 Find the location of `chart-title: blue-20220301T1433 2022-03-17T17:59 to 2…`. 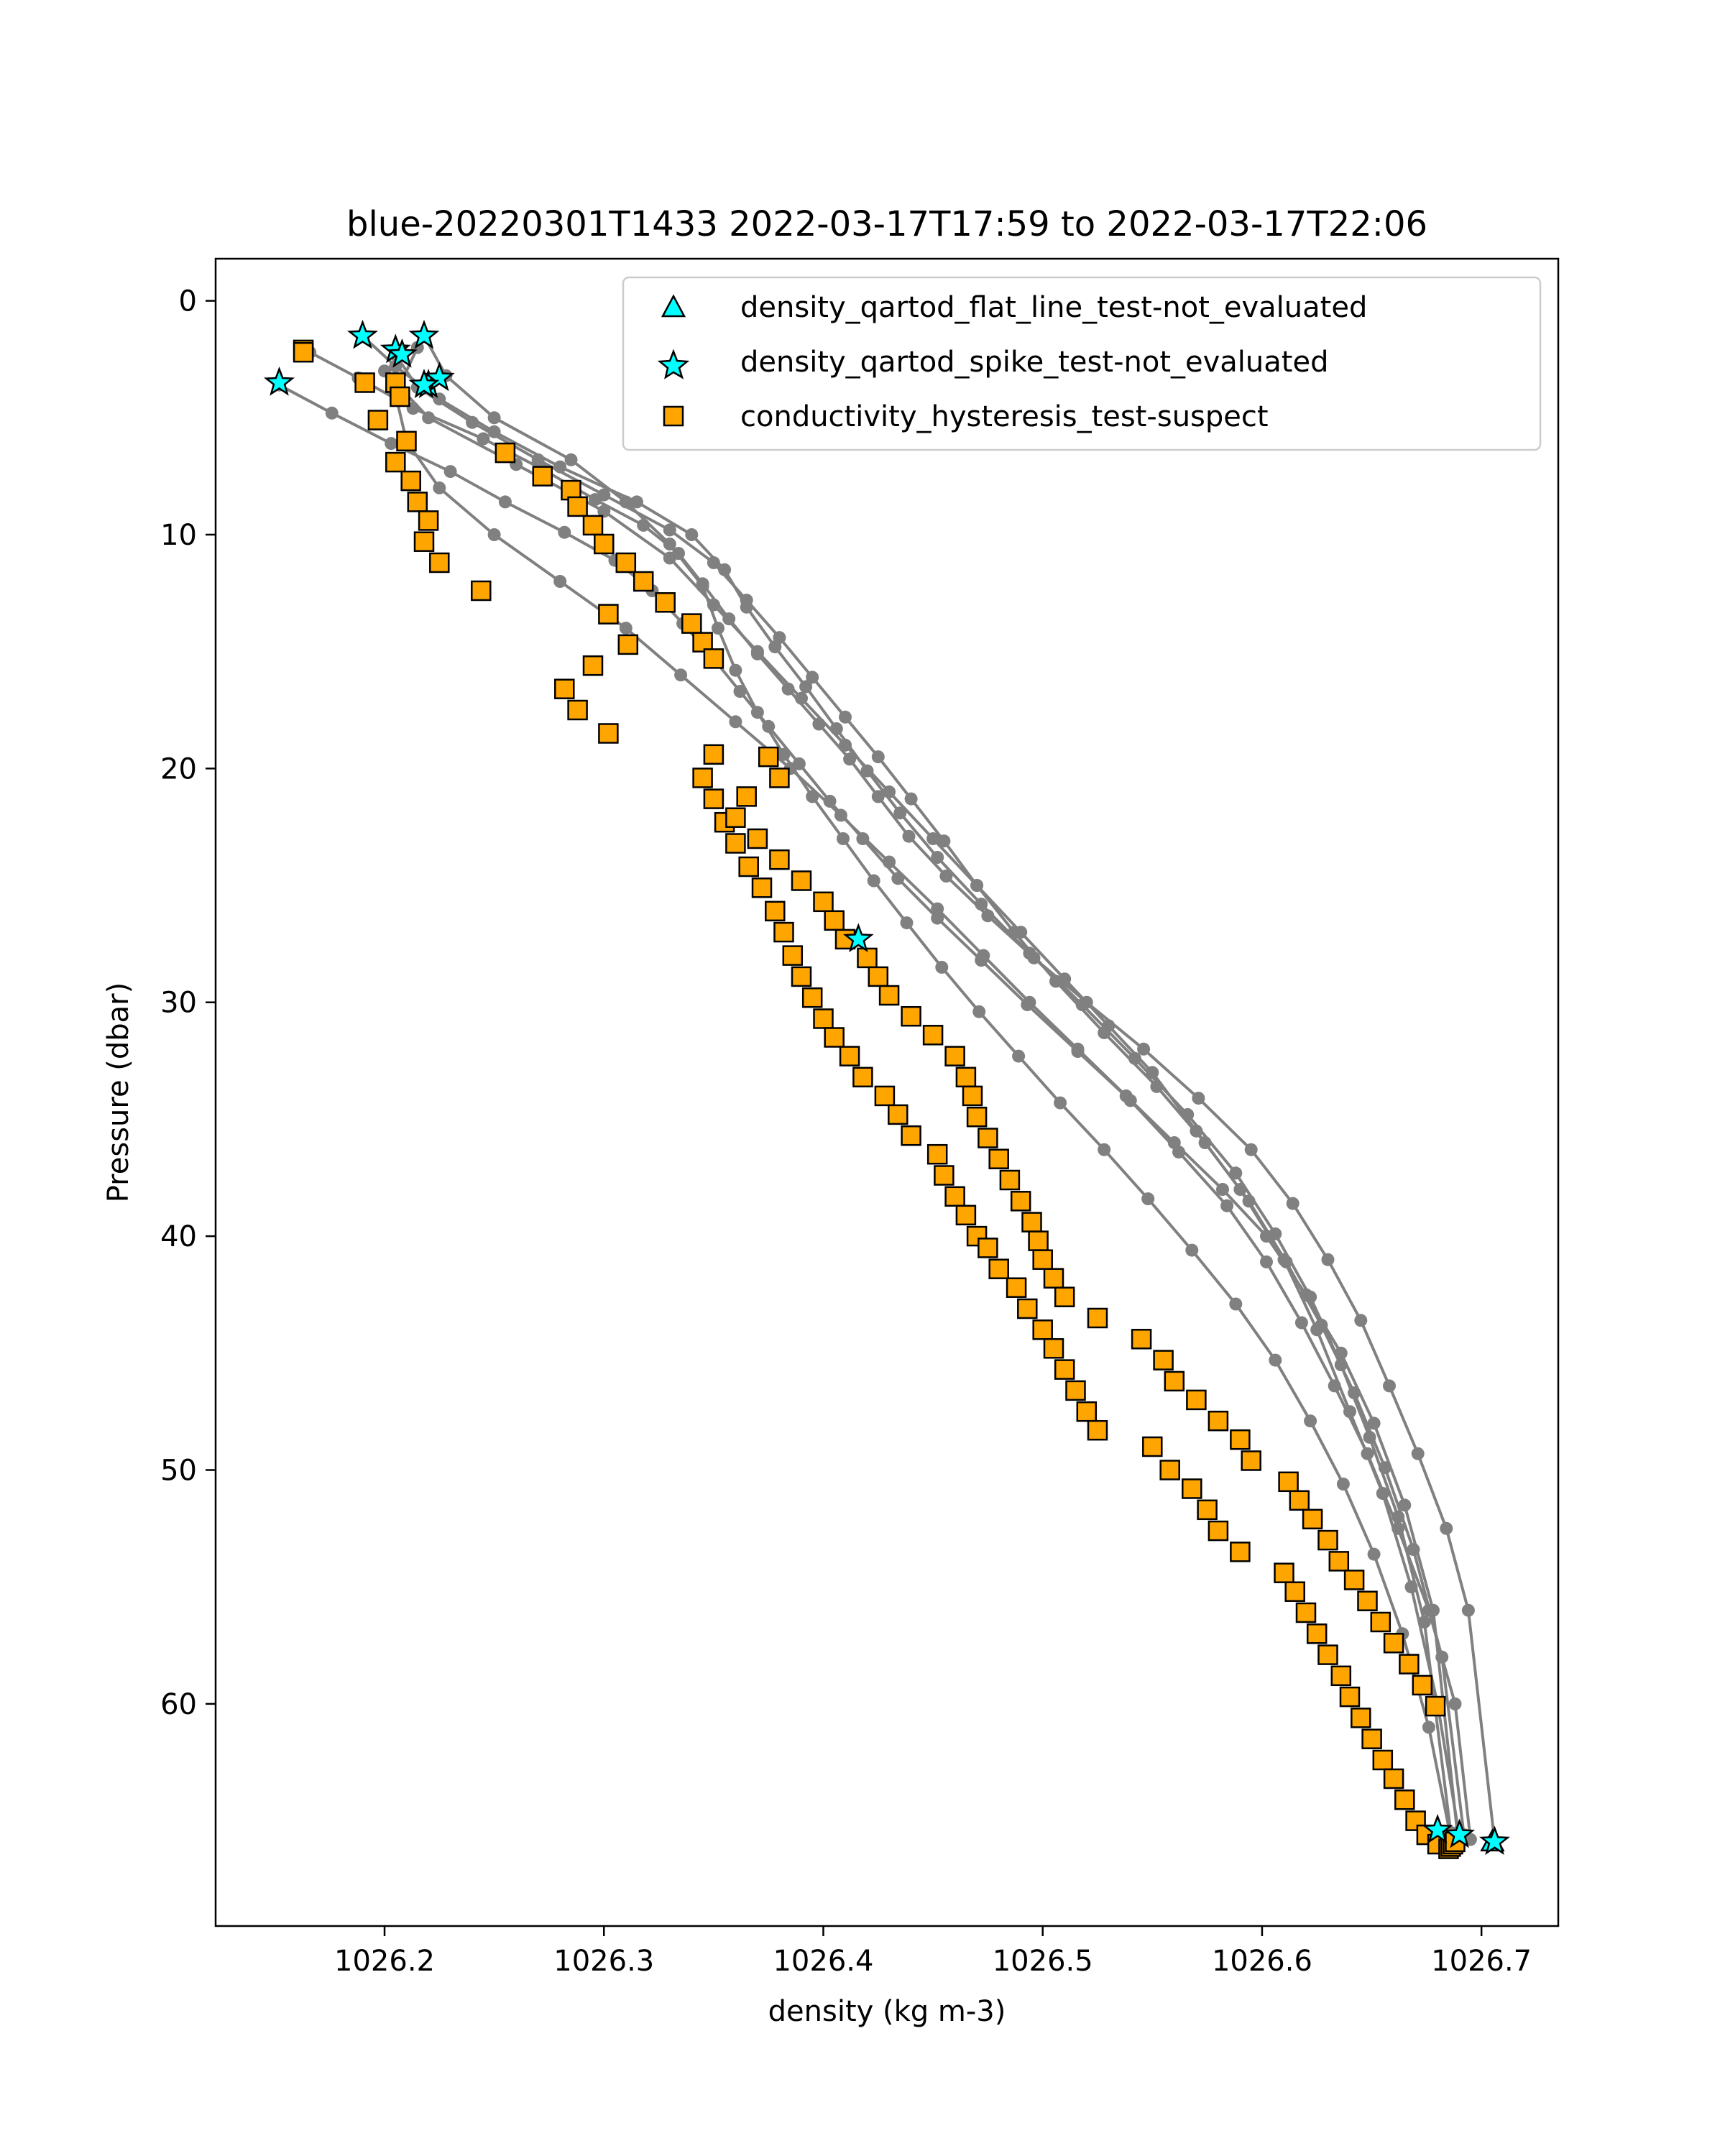

chart-title: blue-20220301T1433 2022-03-17T17:59 to 2… is located at coordinates (886, 224).